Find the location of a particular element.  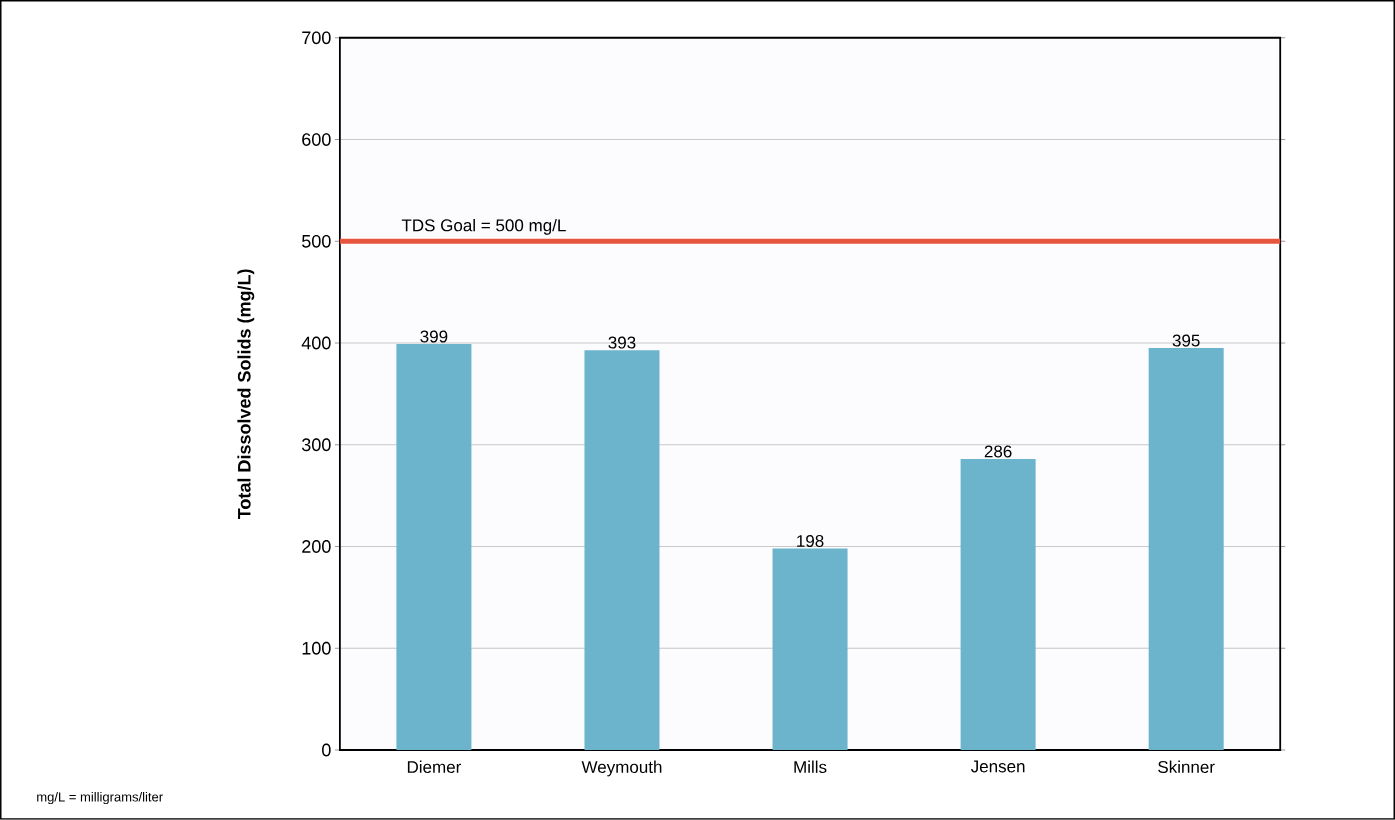

y-tick-label: 500 is located at coordinates (316, 241).